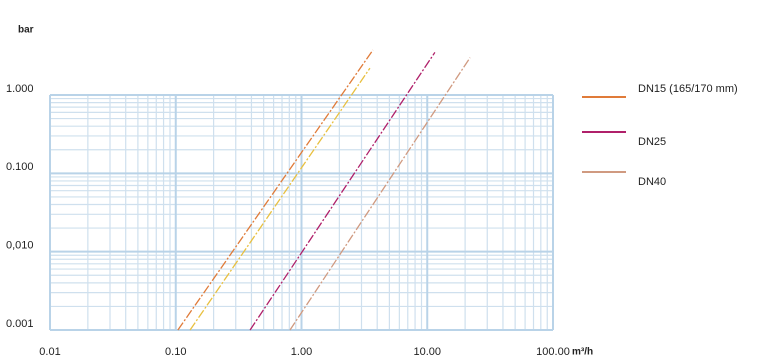 The width and height of the screenshot is (760, 360). What do you see at coordinates (553, 352) in the screenshot?
I see `x-tick-label: 100.00` at bounding box center [553, 352].